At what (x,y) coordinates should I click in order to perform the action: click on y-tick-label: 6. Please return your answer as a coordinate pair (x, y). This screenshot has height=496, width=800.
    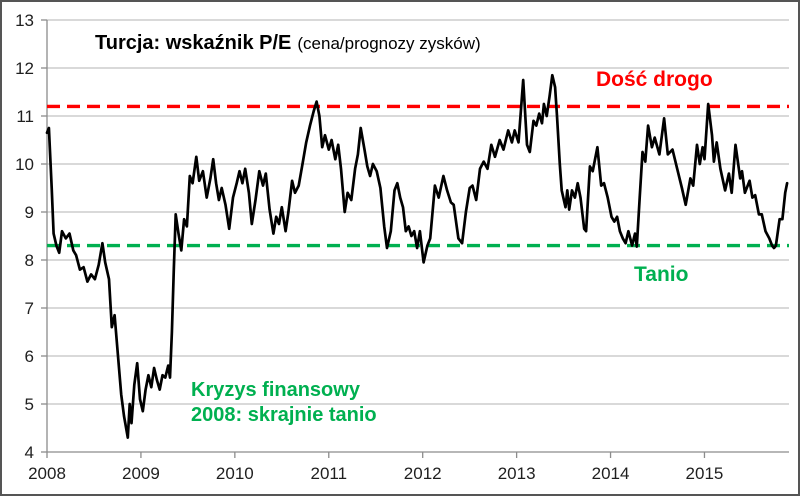
    Looking at the image, I should click on (29, 356).